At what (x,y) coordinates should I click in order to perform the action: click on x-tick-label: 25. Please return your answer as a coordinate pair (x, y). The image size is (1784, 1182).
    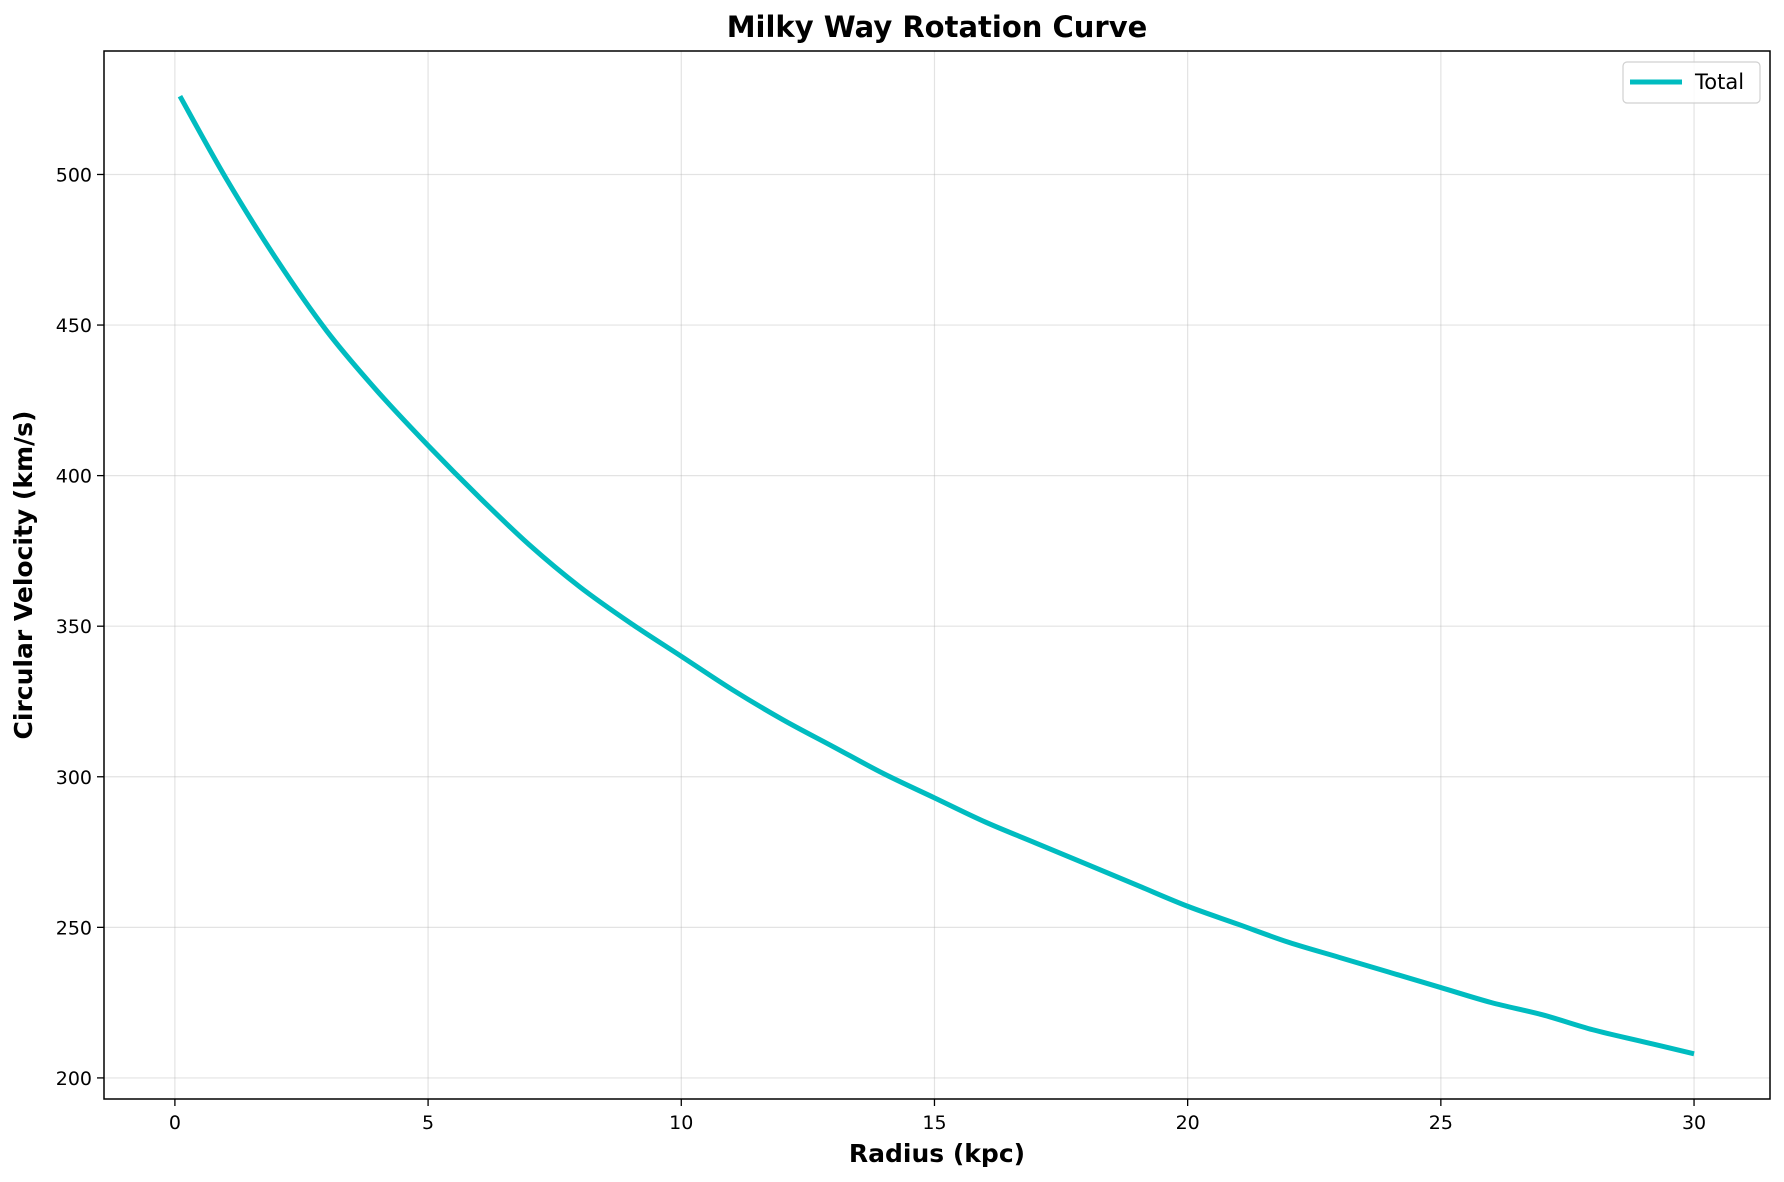
    Looking at the image, I should click on (1441, 1123).